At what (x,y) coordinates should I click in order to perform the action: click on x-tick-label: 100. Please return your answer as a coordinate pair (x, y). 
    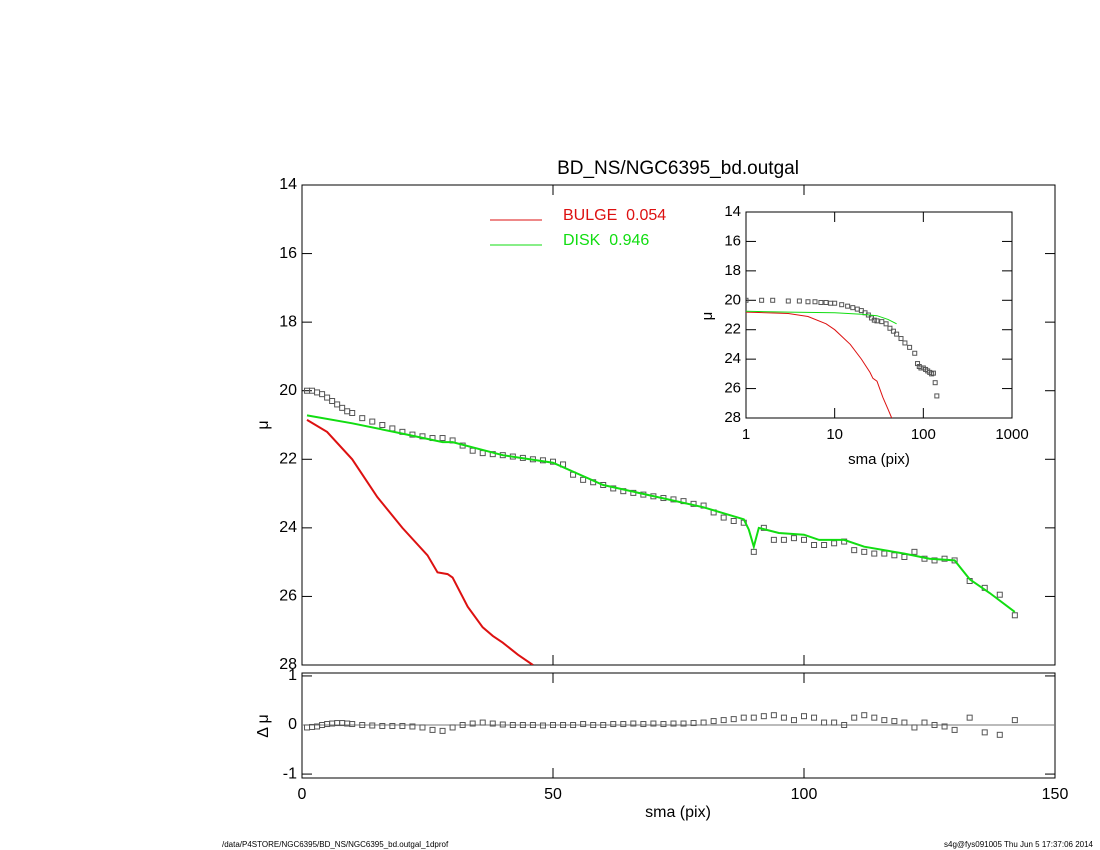
    Looking at the image, I should click on (923, 434).